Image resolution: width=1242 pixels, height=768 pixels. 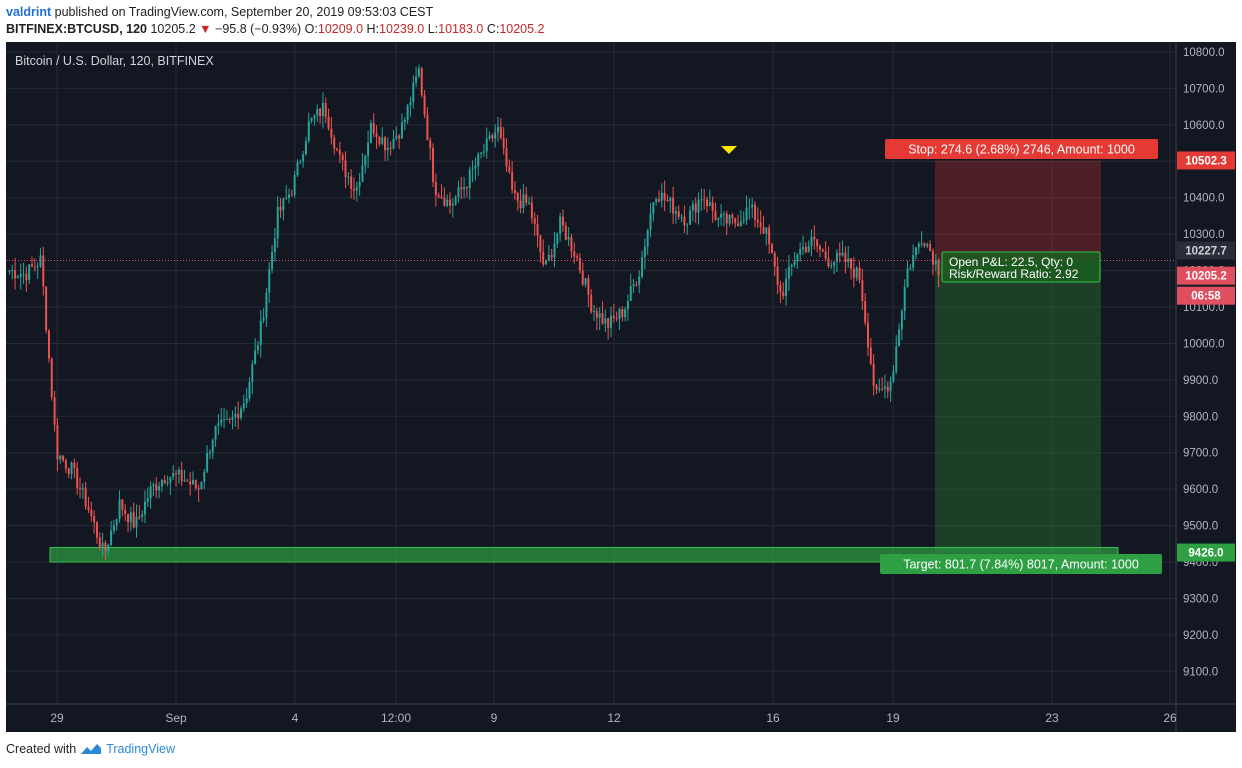 I want to click on x-tick-label: 12, so click(x=614, y=718).